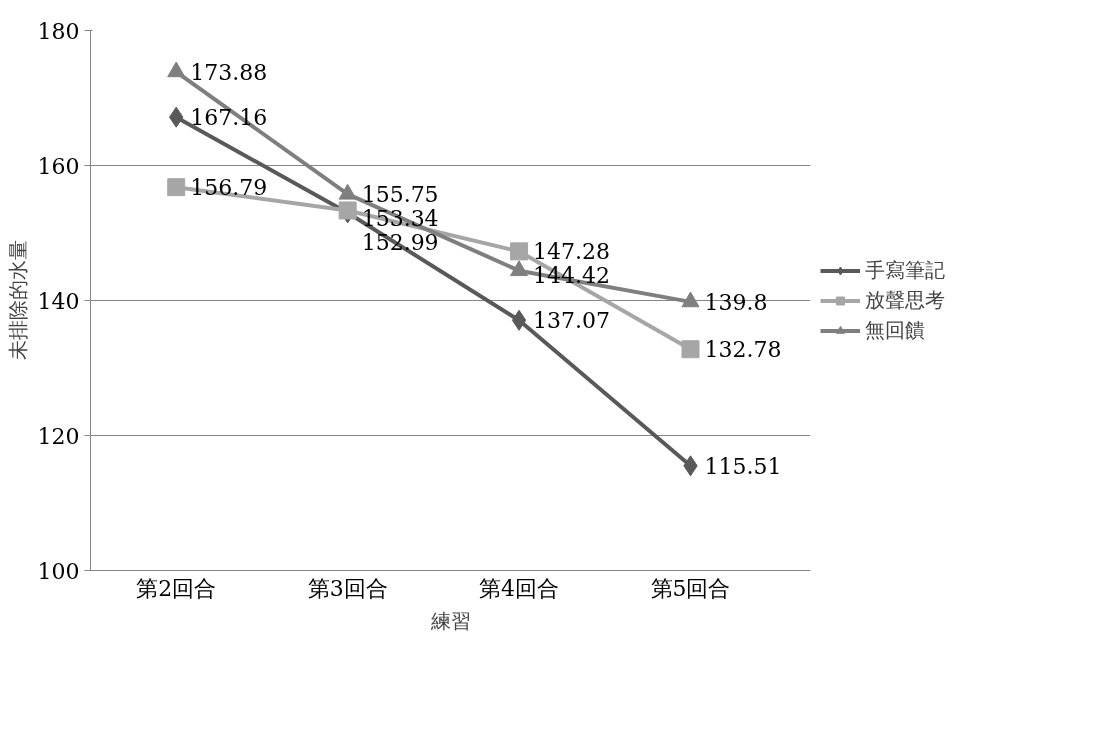  Describe the element at coordinates (58, 436) in the screenshot. I see `y-tick-label: 120` at that location.